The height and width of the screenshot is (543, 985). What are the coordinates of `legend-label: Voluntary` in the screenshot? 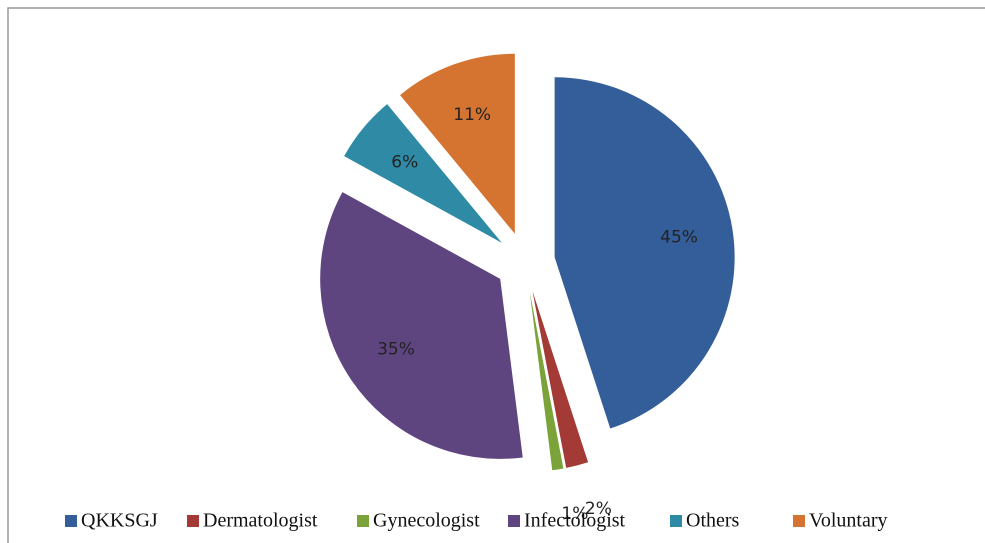 It's located at (848, 521).